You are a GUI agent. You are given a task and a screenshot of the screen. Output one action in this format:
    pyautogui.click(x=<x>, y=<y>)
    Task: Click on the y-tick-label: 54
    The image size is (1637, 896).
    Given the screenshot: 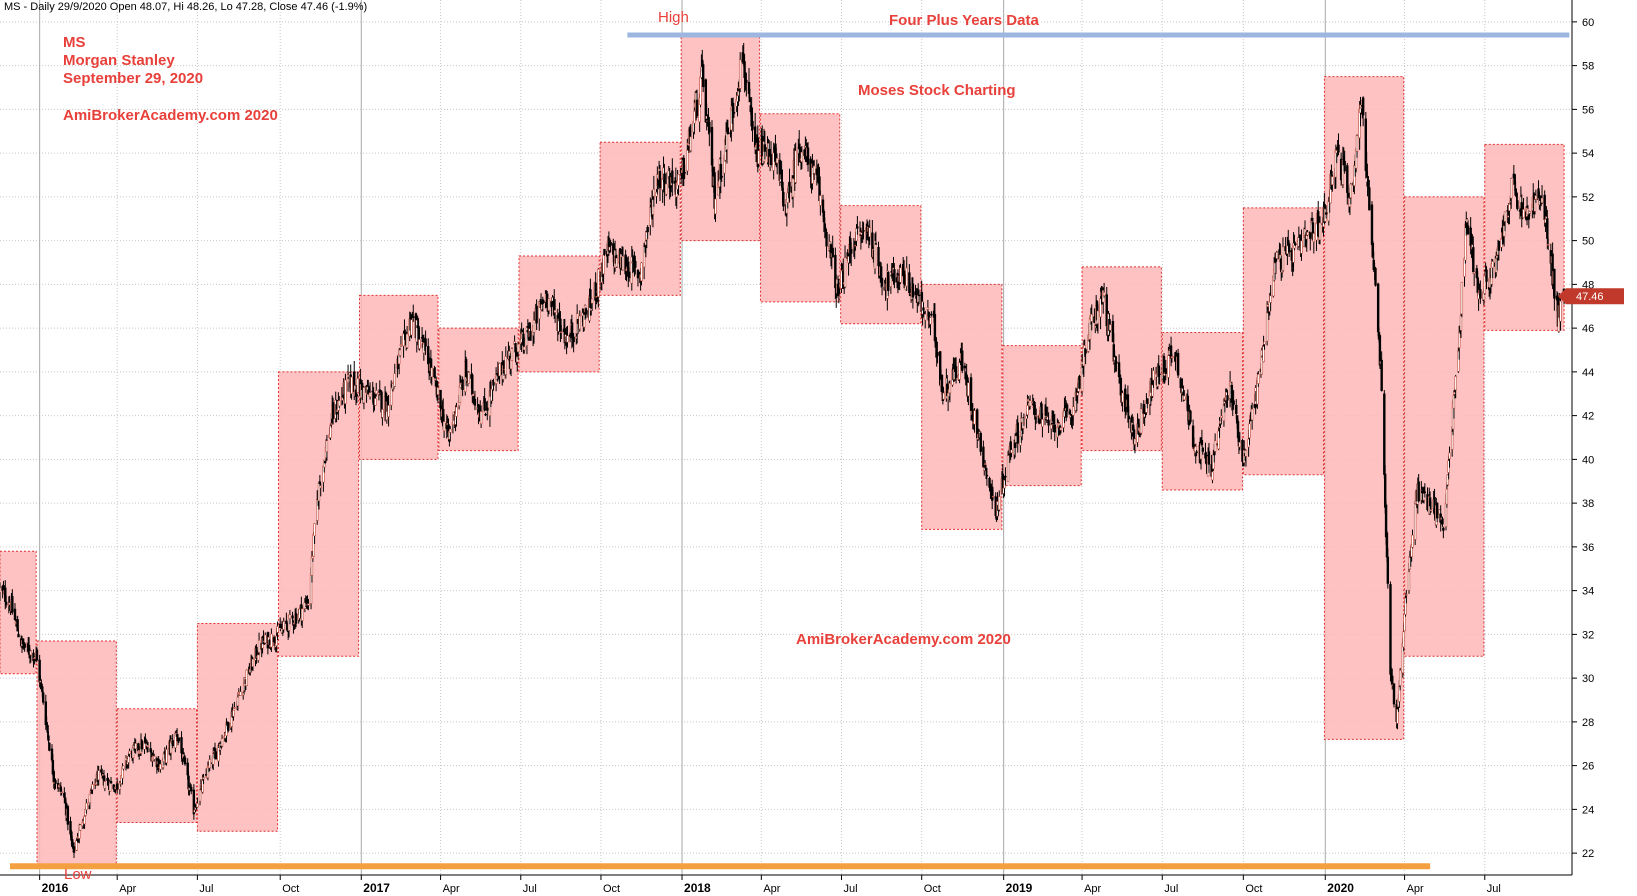 What is the action you would take?
    pyautogui.click(x=1588, y=154)
    